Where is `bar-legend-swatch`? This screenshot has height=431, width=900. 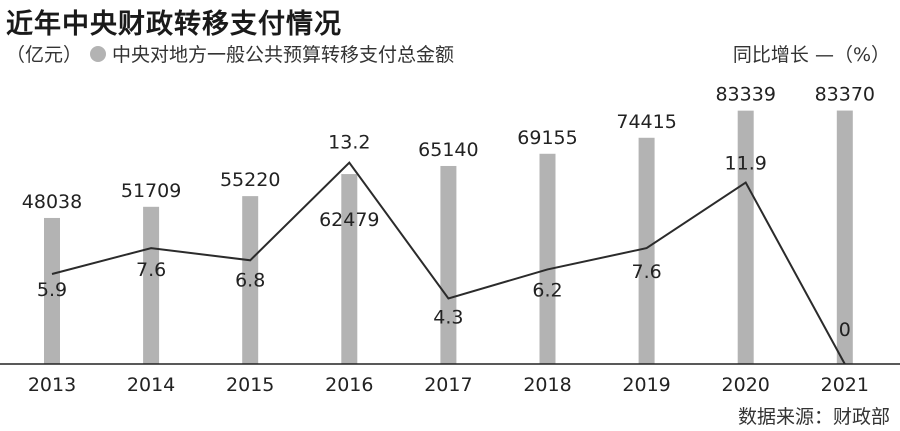 bar-legend-swatch is located at coordinates (98, 53).